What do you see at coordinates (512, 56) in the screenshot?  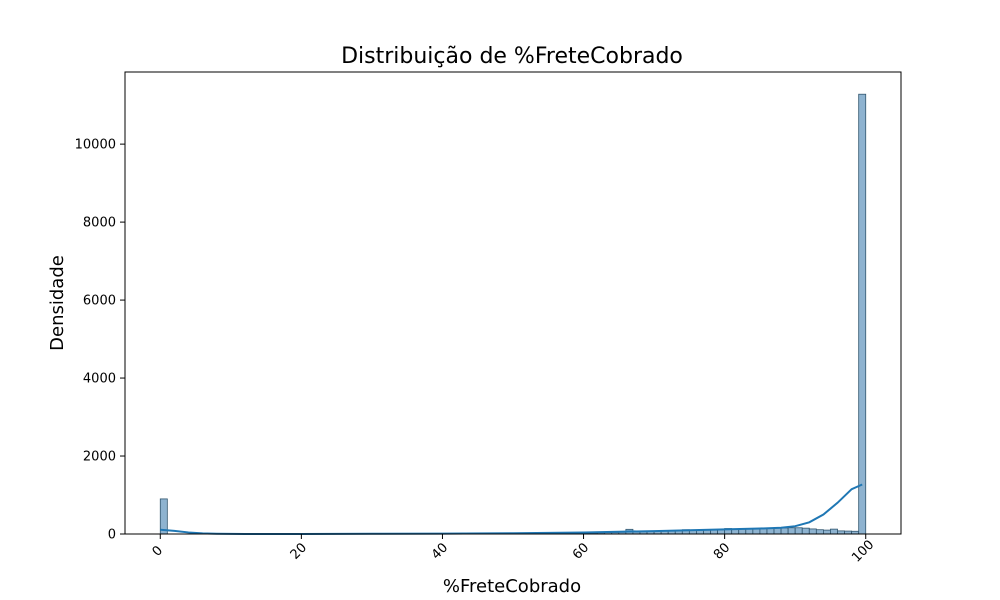 I see `chart-title: Distribuição de %FreteCobrado` at bounding box center [512, 56].